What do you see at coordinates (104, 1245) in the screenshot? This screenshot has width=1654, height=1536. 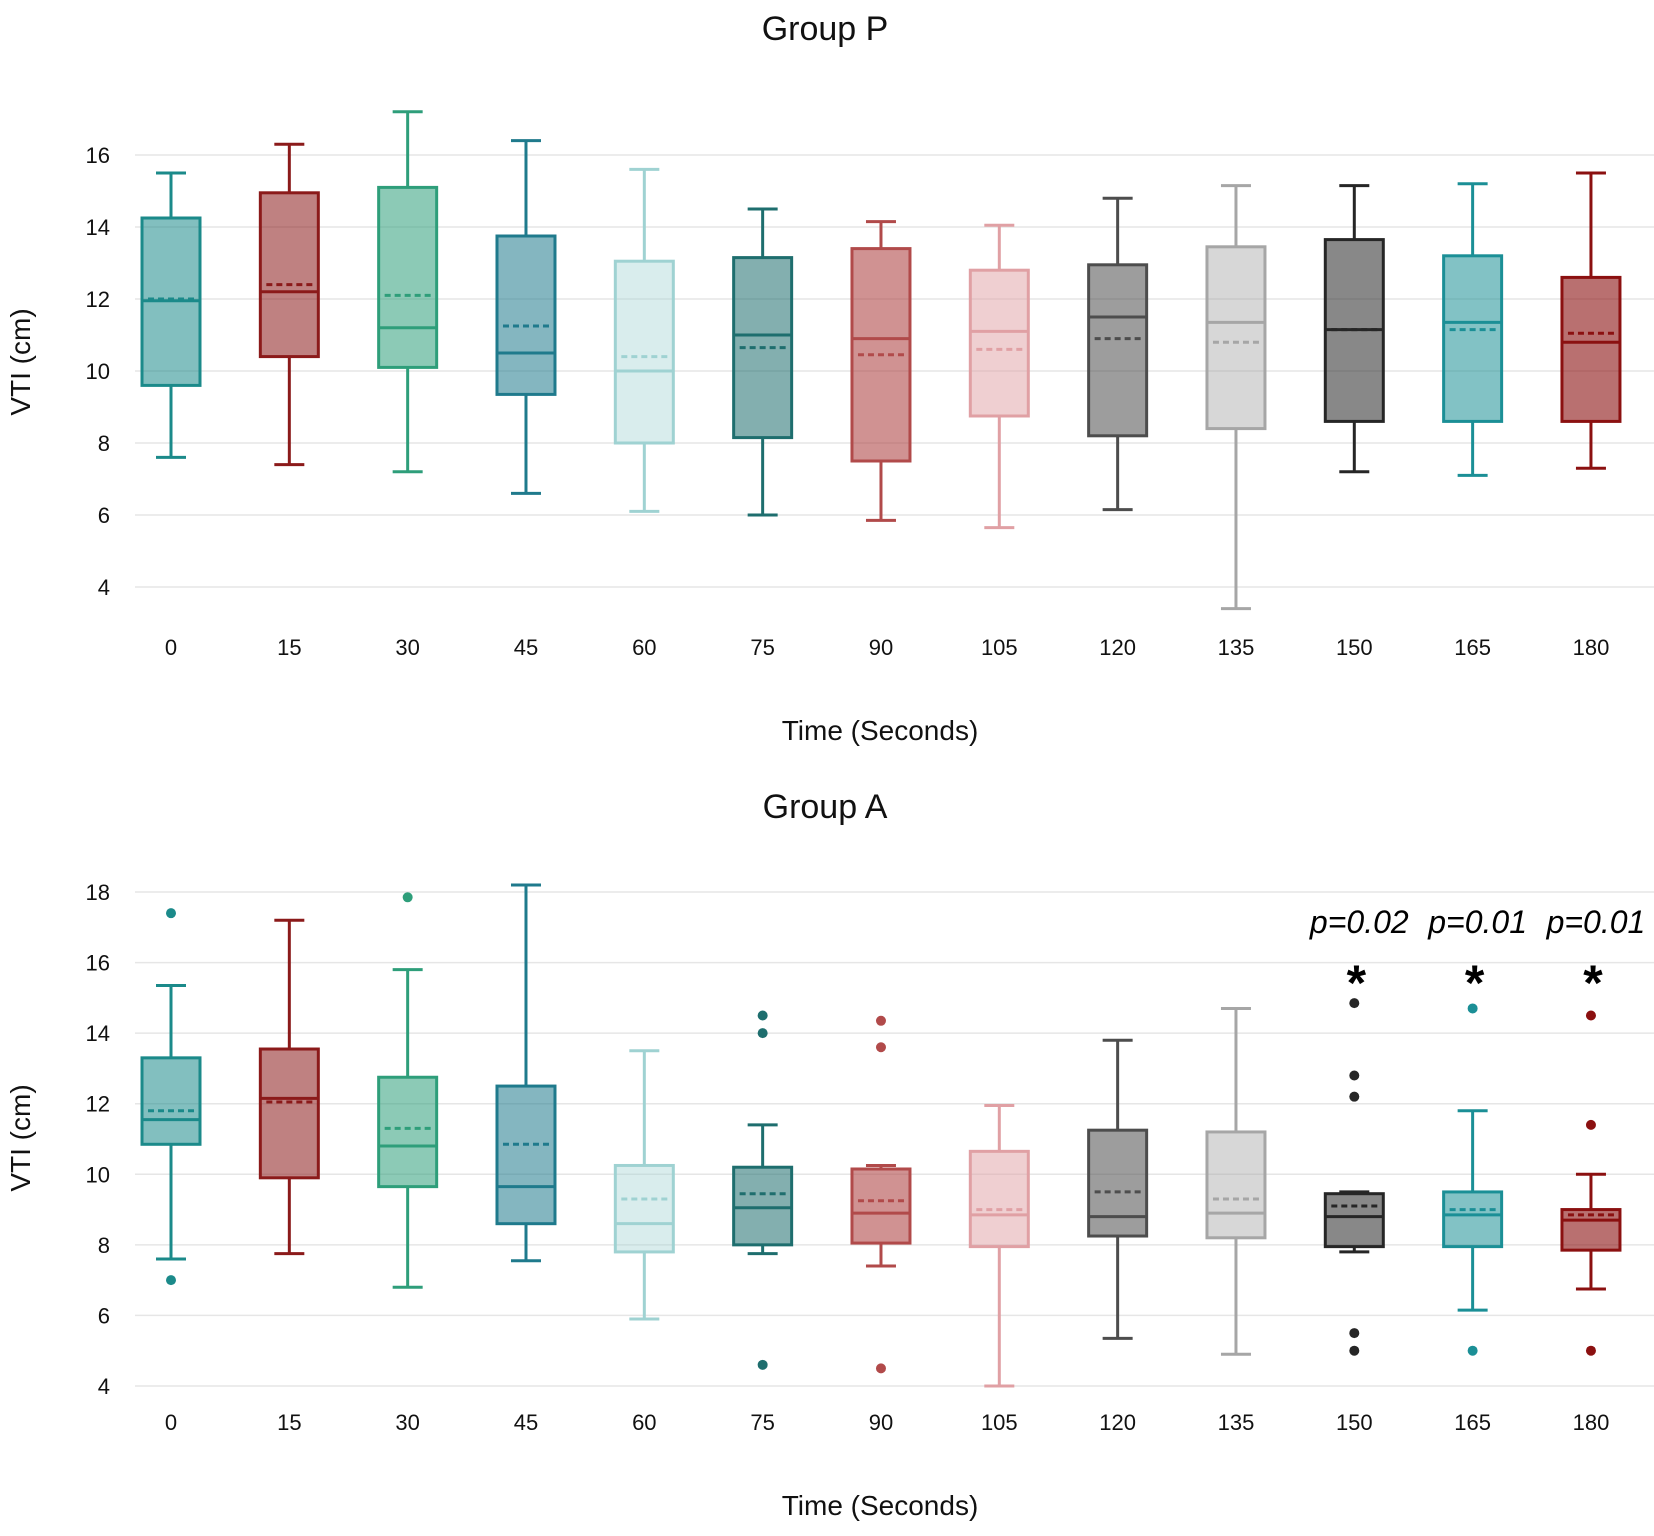 I see `y-tick-label: 8` at bounding box center [104, 1245].